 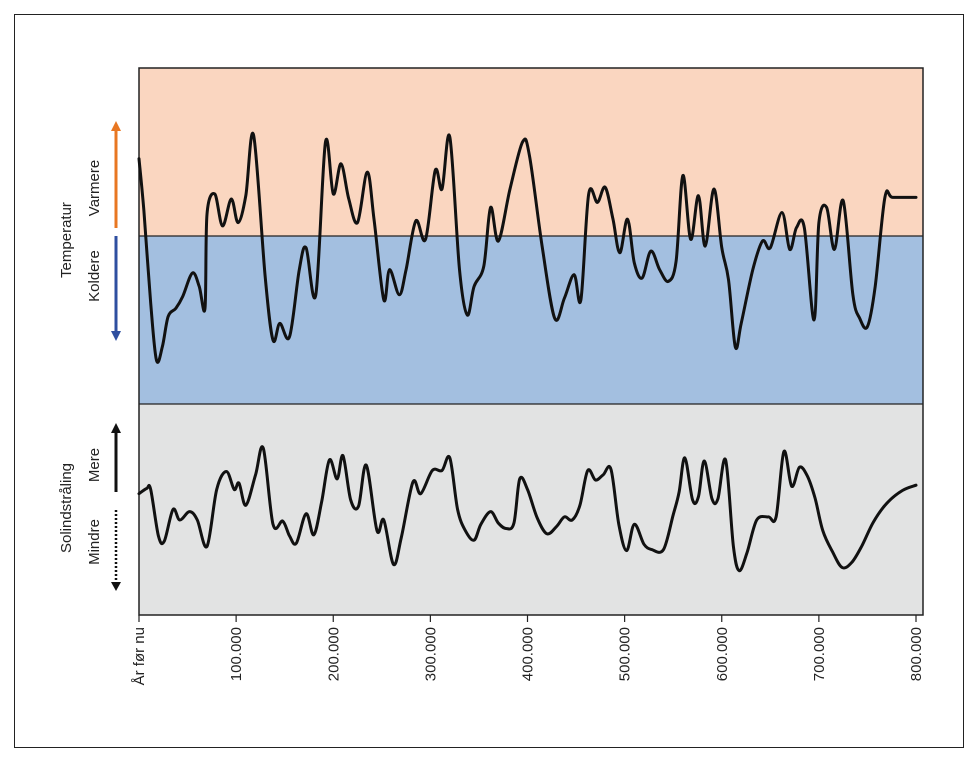 What do you see at coordinates (625, 654) in the screenshot?
I see `x-tick-label: 500.000` at bounding box center [625, 654].